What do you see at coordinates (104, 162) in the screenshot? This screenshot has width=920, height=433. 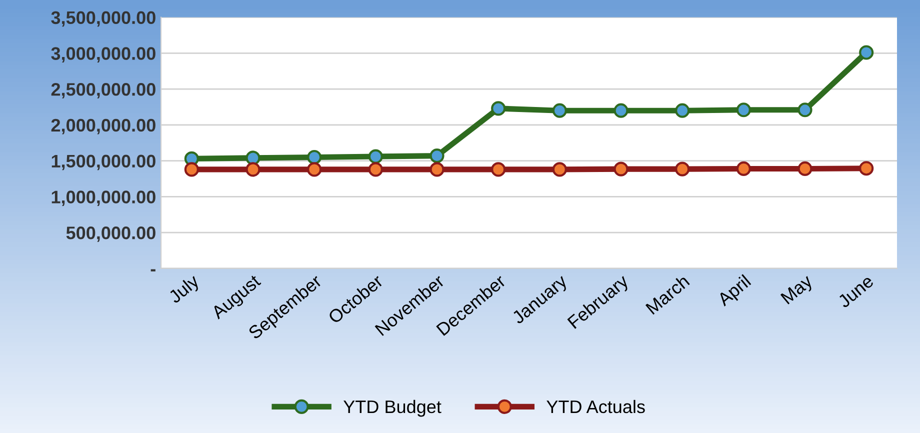 I see `y-tick-label: 1,500,000.00` at bounding box center [104, 162].